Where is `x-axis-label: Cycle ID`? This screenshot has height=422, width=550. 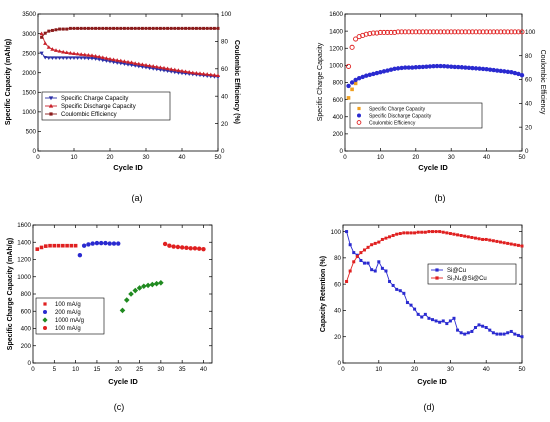
x-axis-label: Cycle ID is located at coordinates (128, 167).